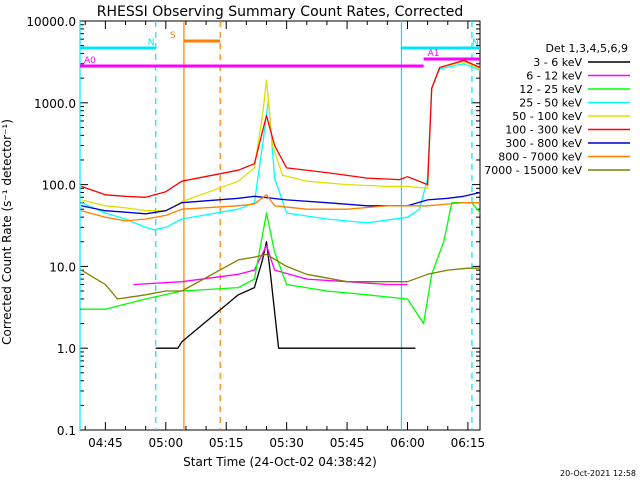 This screenshot has height=480, width=640. What do you see at coordinates (59, 186) in the screenshot?
I see `y-tick-label: 100.0` at bounding box center [59, 186].